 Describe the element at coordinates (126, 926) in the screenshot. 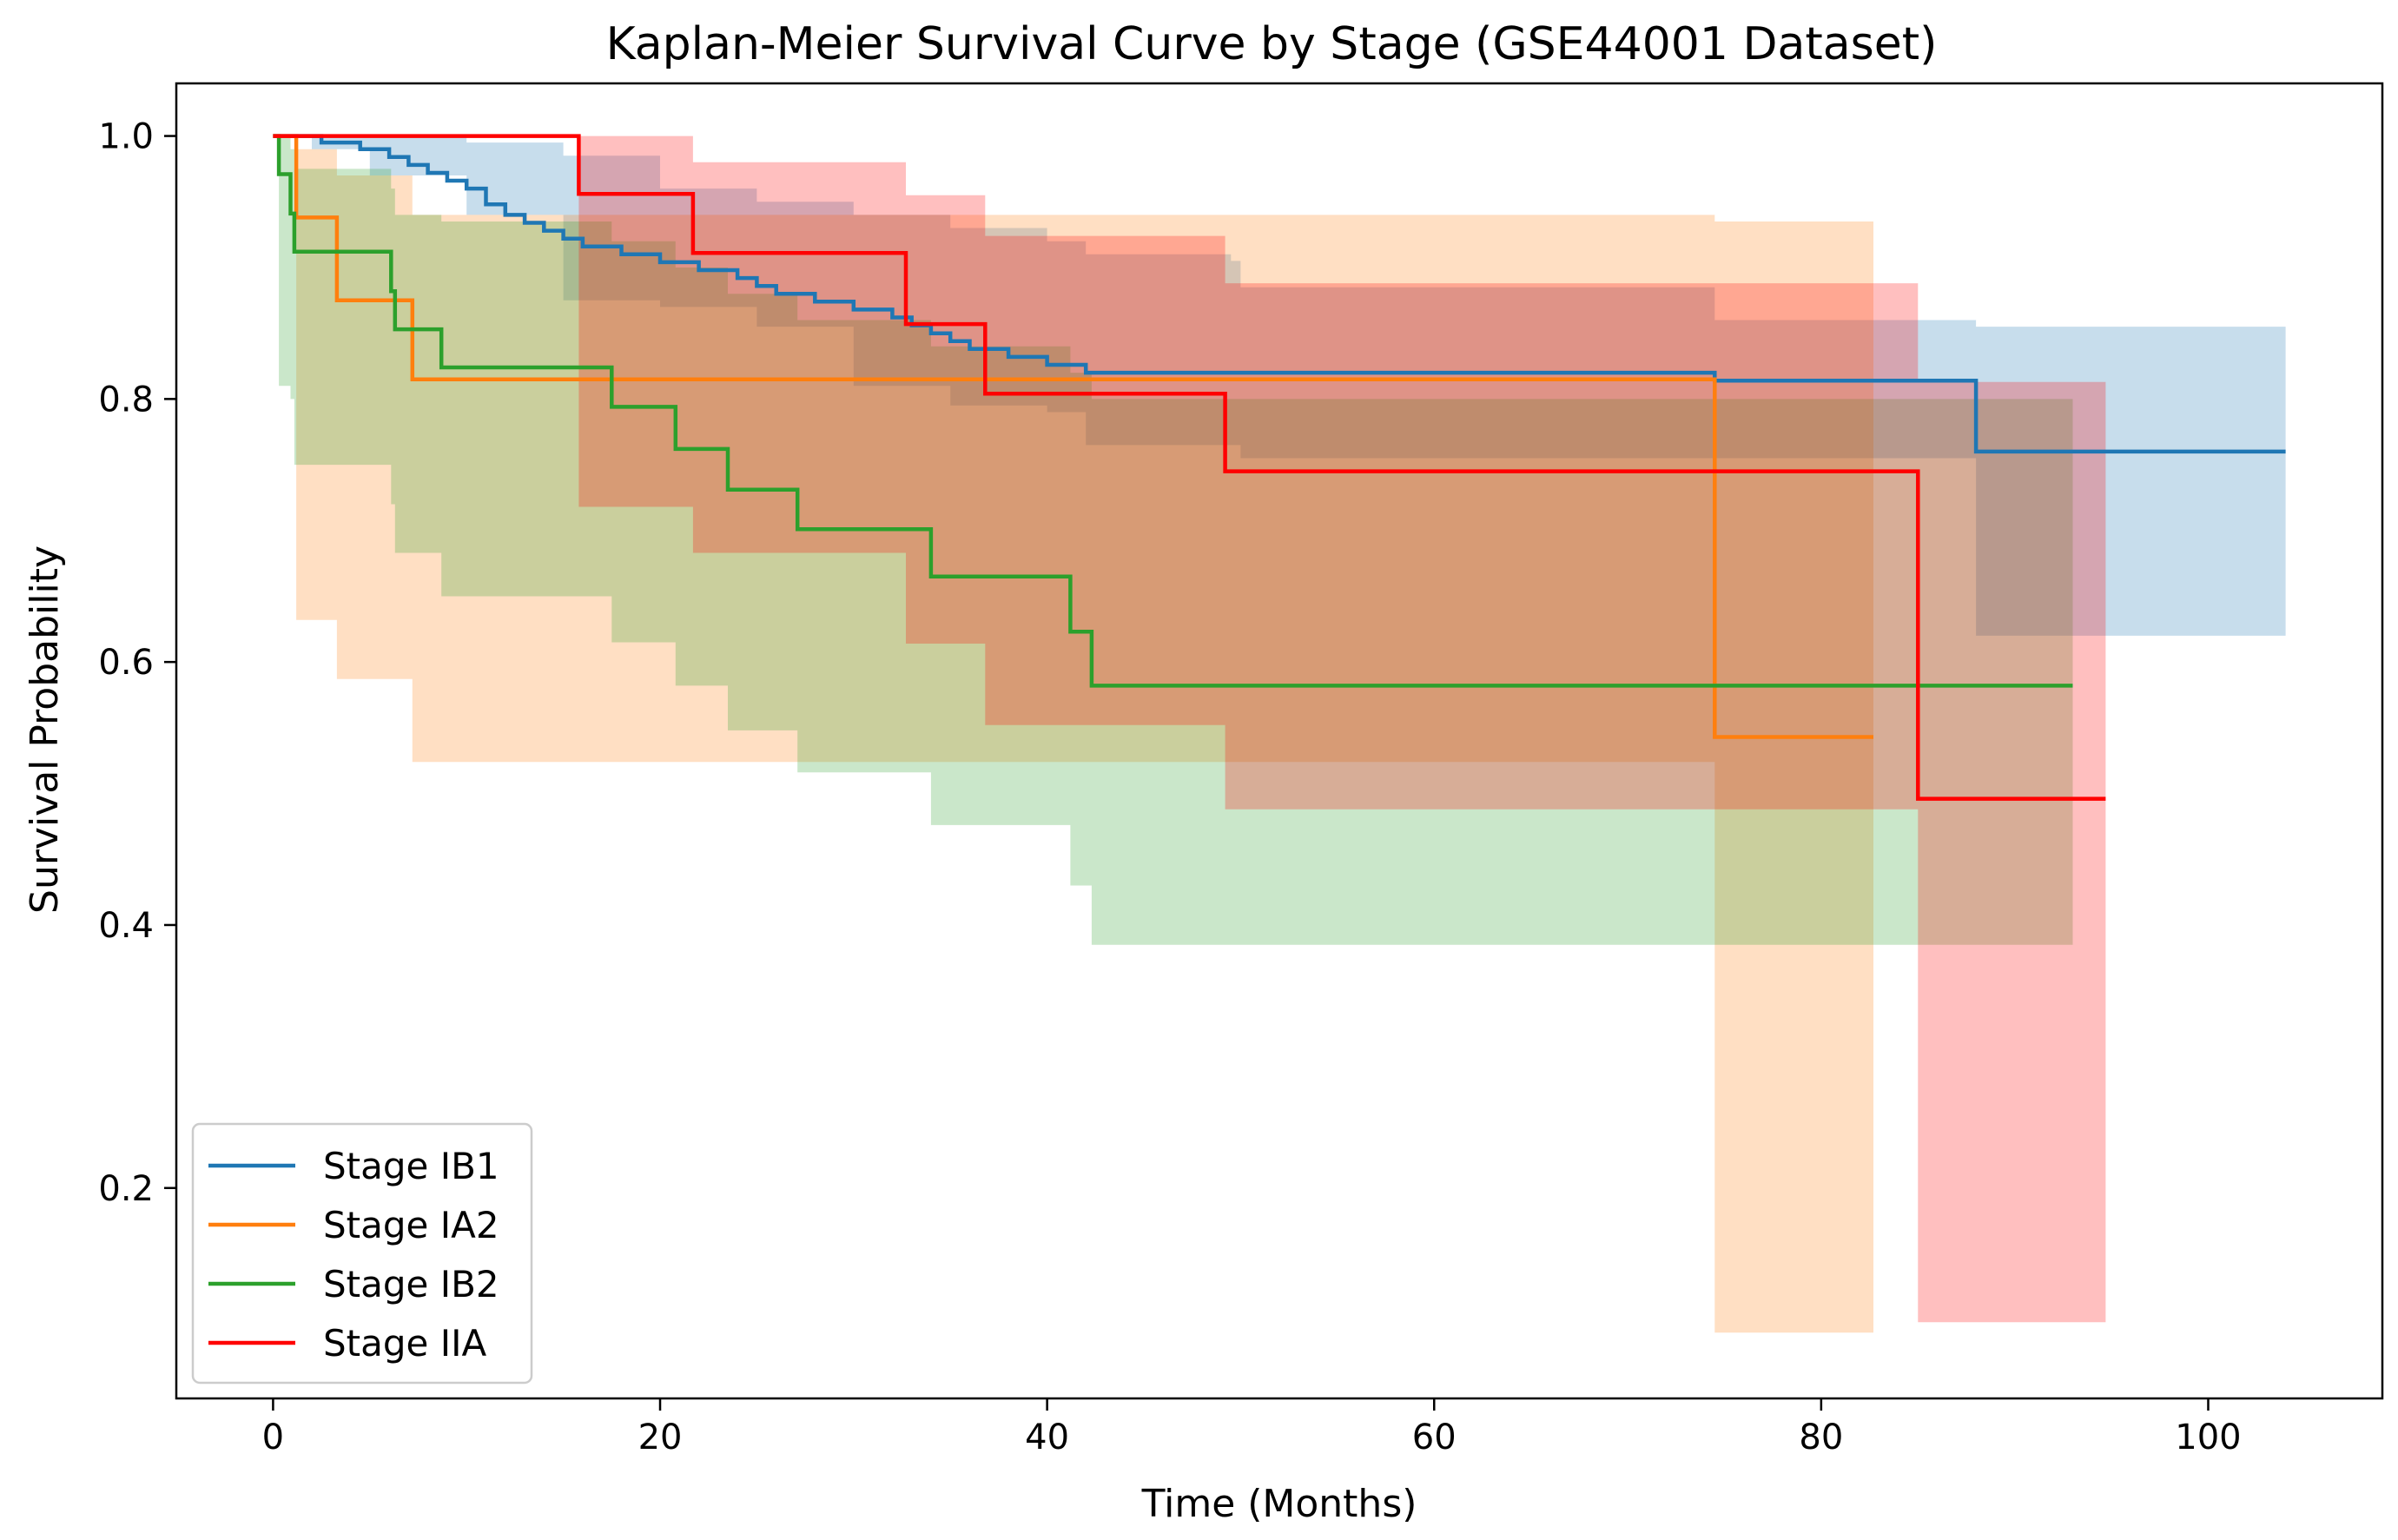

I see `y-tick-label: 0.4` at that location.